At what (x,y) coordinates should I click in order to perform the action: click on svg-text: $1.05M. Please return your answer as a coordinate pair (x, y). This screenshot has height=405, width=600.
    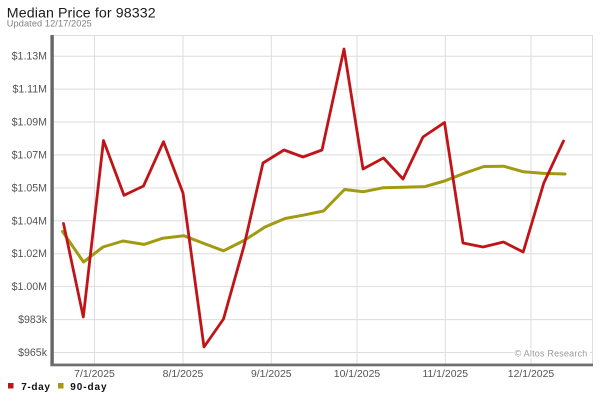
    Looking at the image, I should click on (29, 188).